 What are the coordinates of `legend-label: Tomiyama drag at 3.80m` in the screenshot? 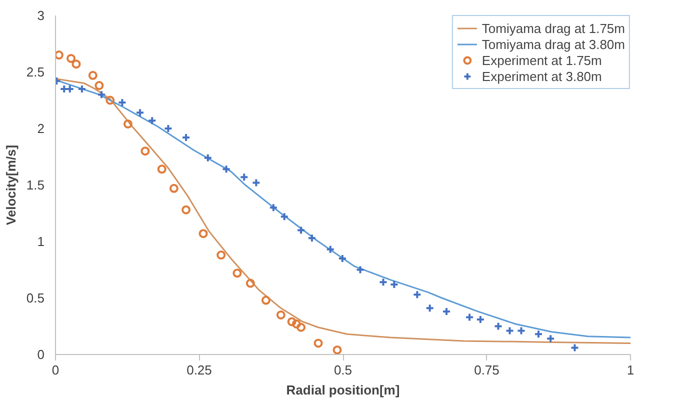 It's located at (553, 44).